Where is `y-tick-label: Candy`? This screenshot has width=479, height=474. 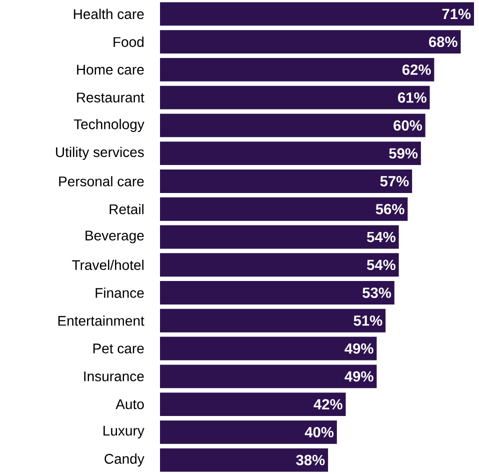 y-tick-label: Candy is located at coordinates (124, 460).